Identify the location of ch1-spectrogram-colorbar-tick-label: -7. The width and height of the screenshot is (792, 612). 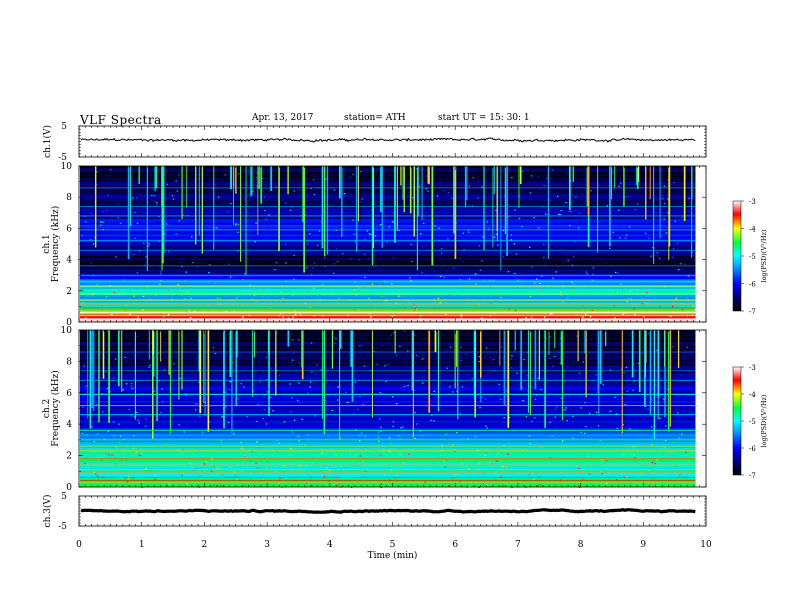
(752, 312).